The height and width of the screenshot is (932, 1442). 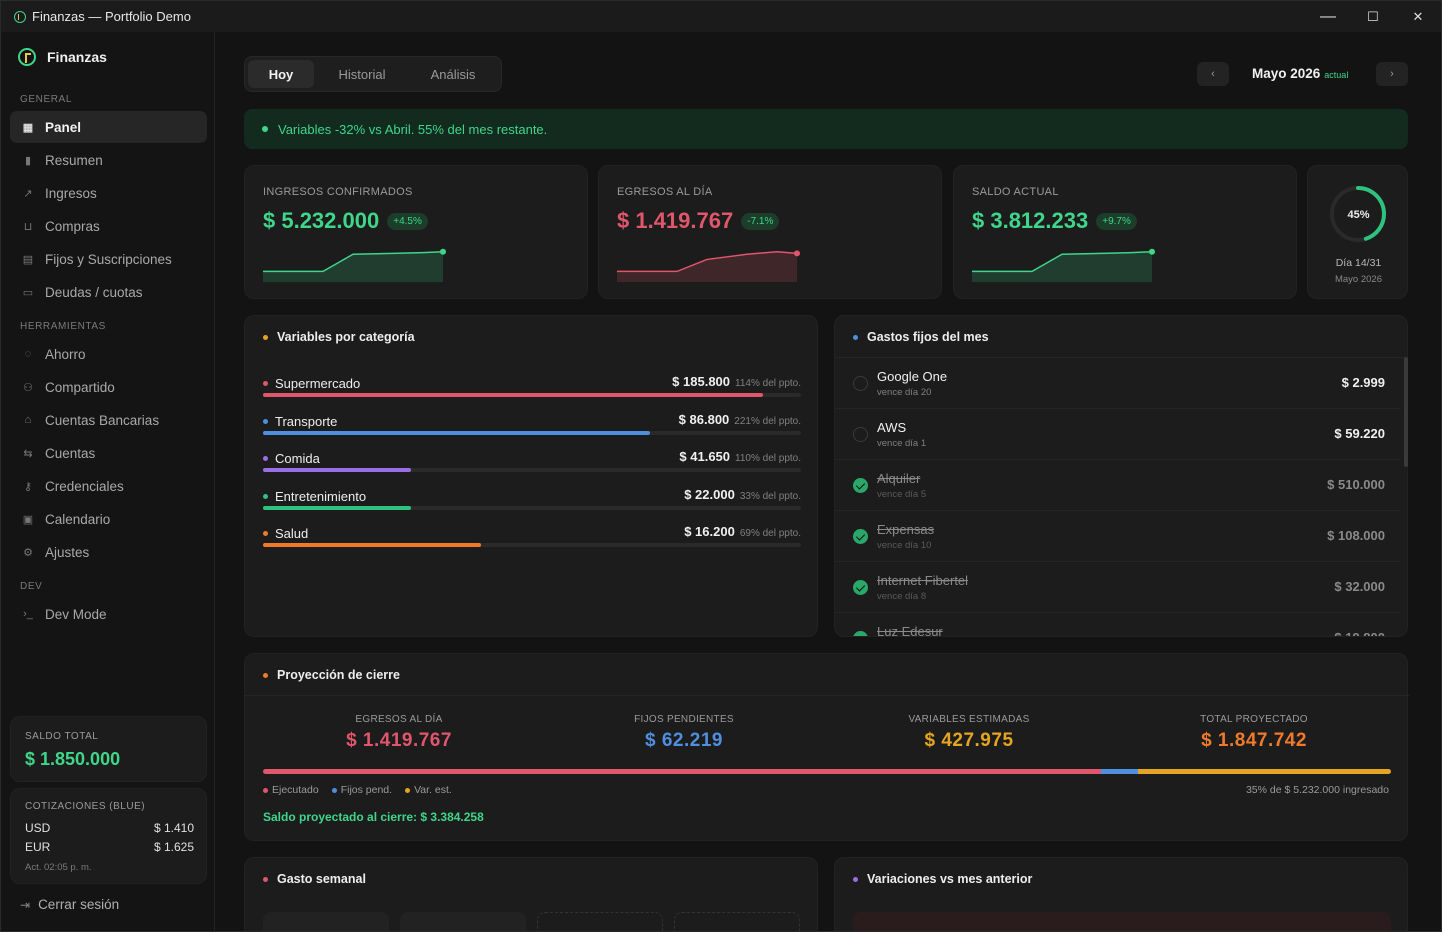 What do you see at coordinates (1286, 73) in the screenshot?
I see `month-label: Mayo 2026` at bounding box center [1286, 73].